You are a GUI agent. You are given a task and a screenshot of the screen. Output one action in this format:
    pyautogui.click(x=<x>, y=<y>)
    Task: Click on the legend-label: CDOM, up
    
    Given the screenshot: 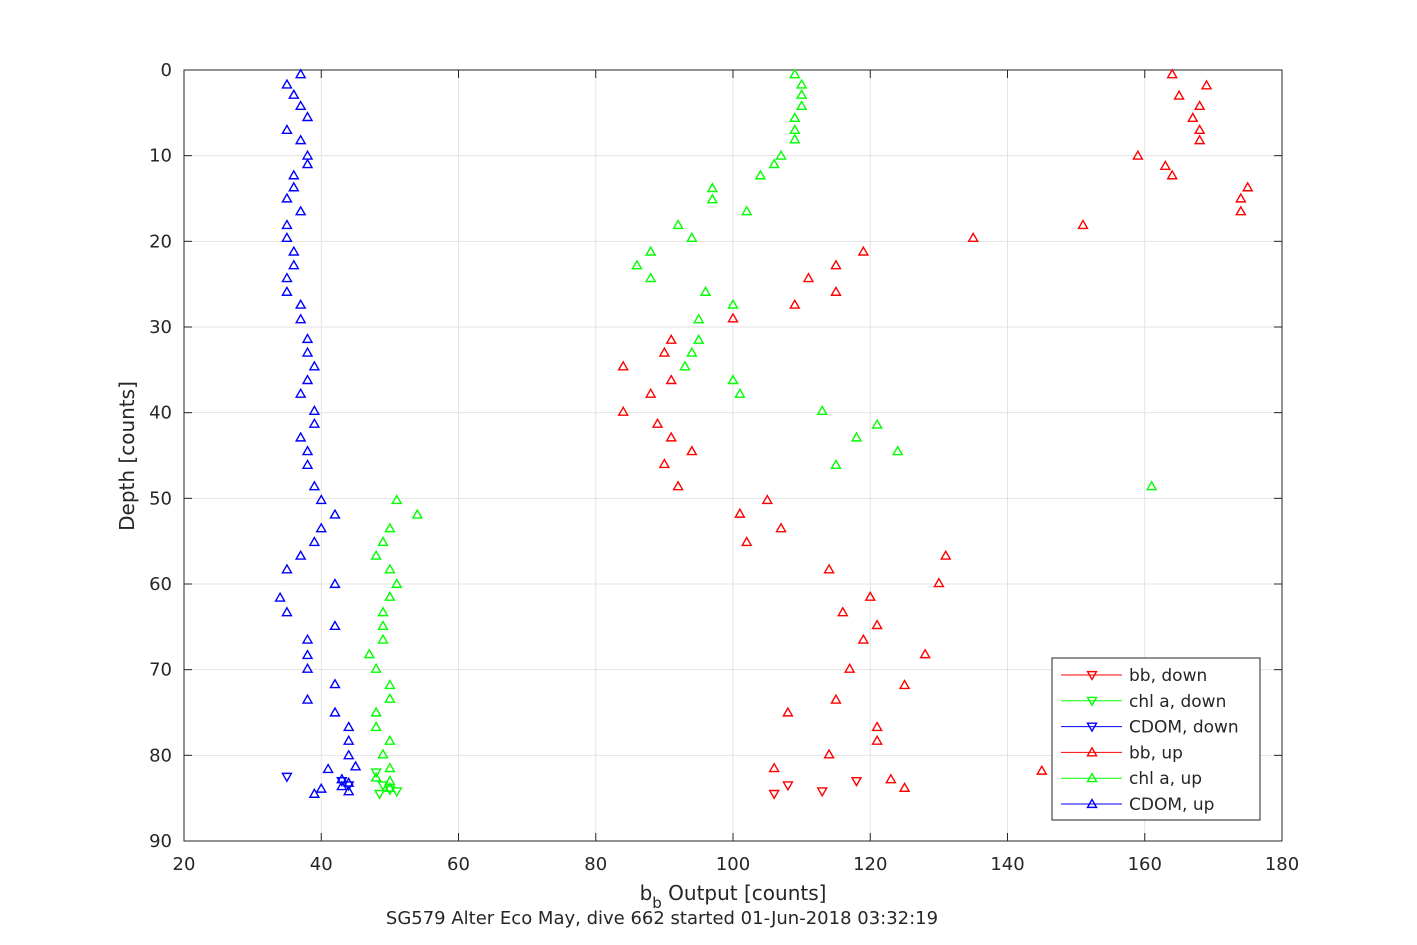 What is the action you would take?
    pyautogui.click(x=1171, y=805)
    